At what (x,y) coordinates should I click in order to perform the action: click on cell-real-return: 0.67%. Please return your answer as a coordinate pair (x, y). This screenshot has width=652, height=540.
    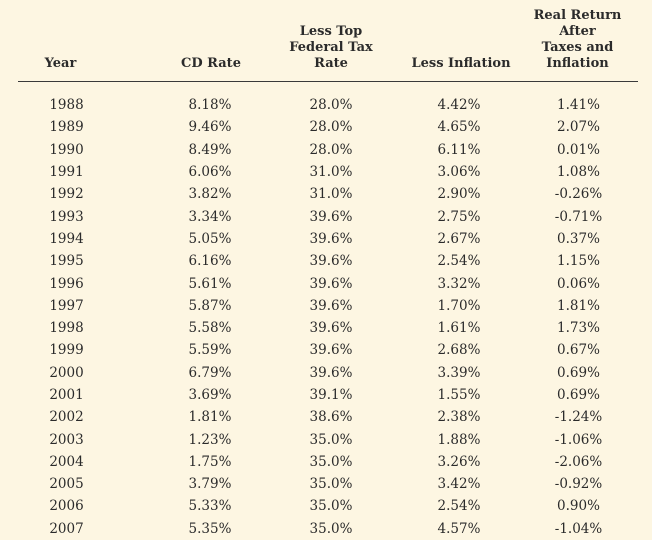
    Looking at the image, I should click on (578, 350).